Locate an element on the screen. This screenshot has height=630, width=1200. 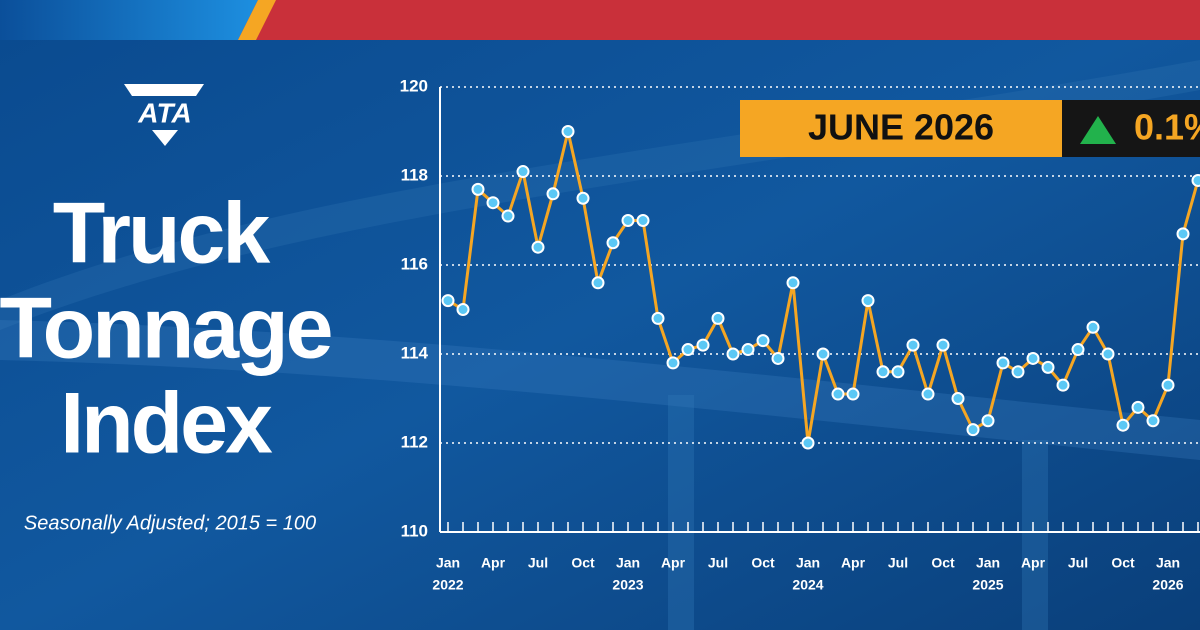
badge-change-box is located at coordinates (1131, 128).